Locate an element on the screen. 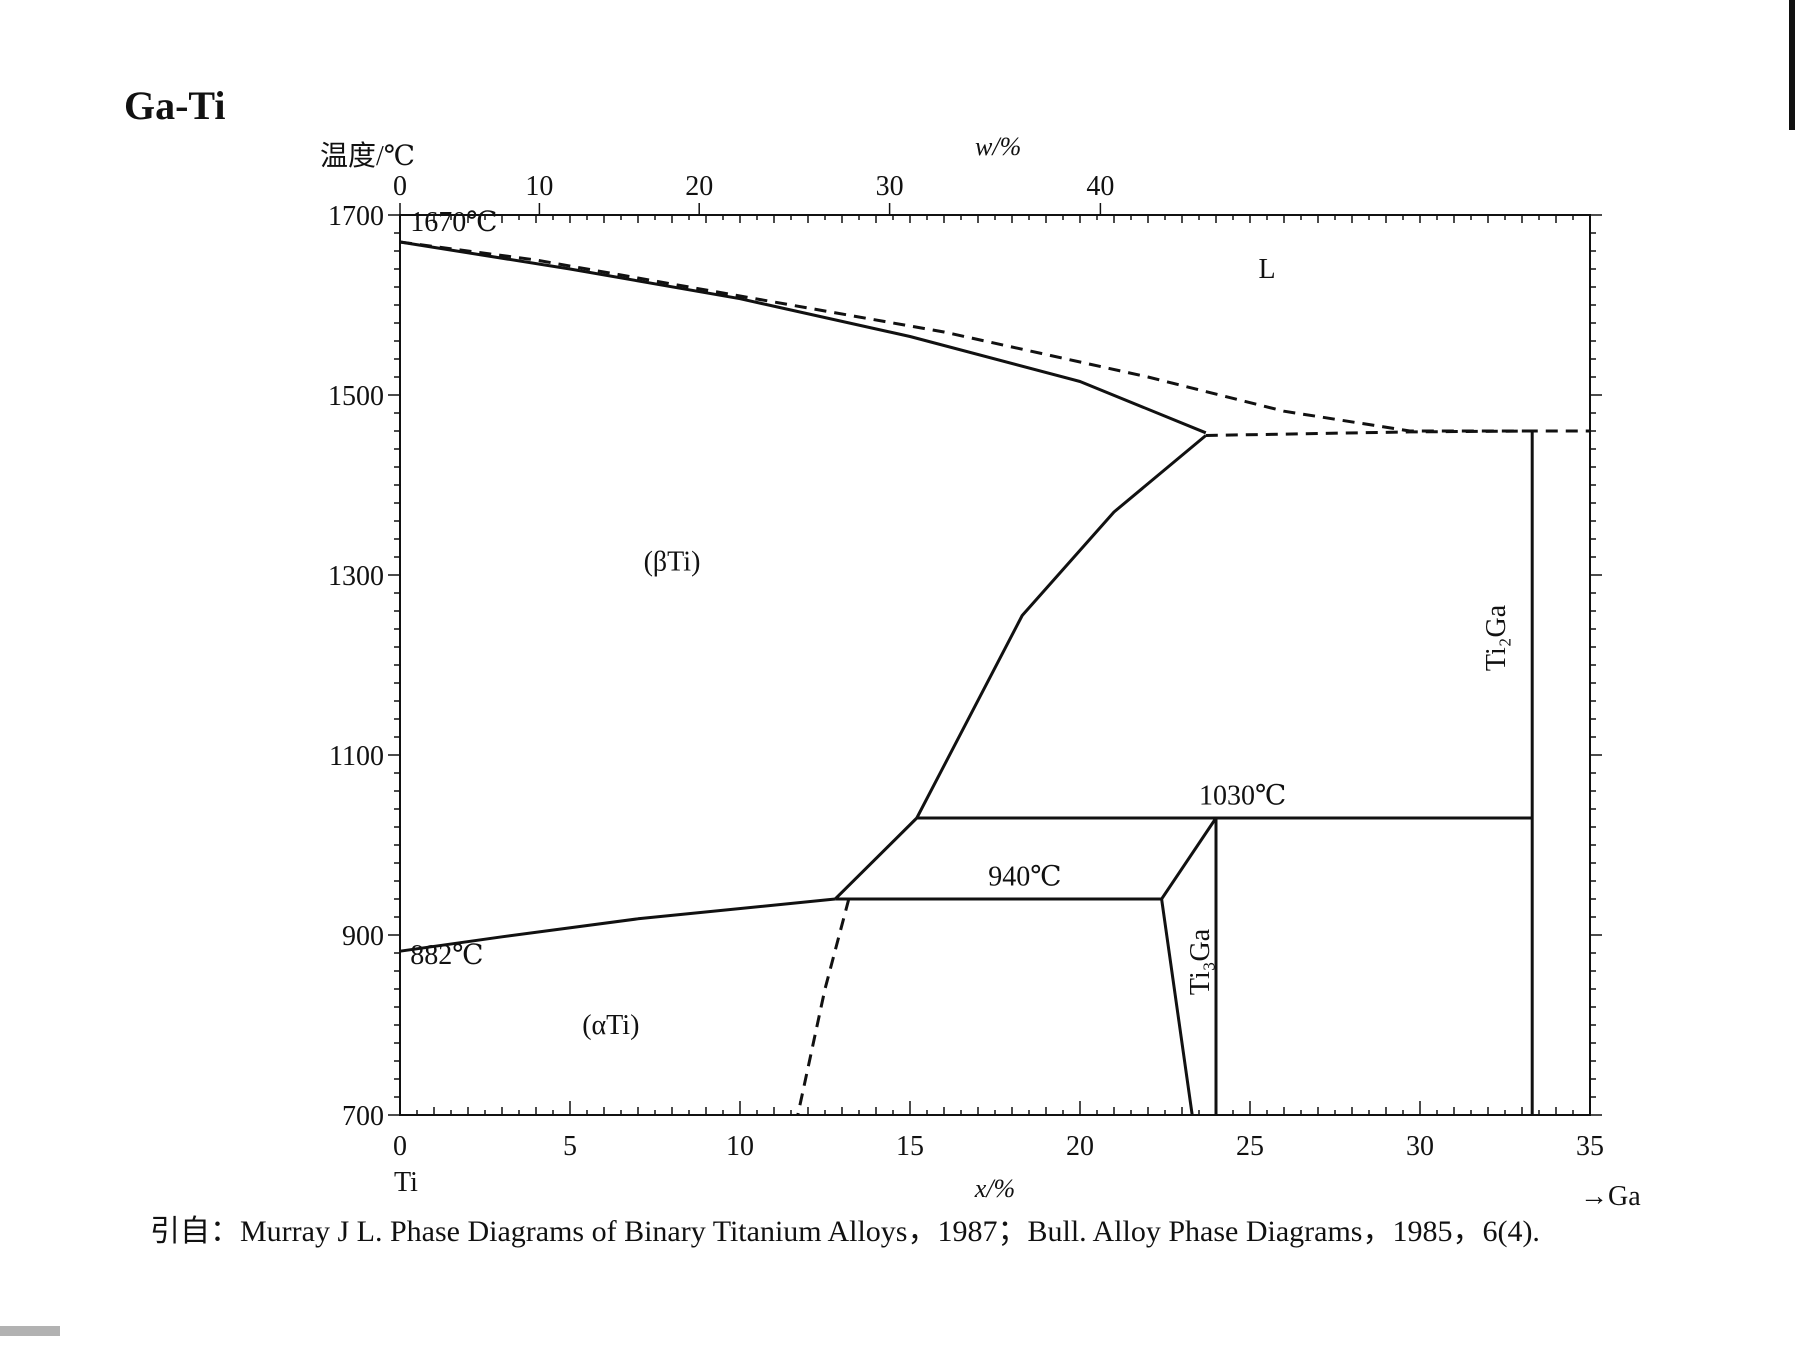 The image size is (1795, 1346). y-tick-label: 1100 is located at coordinates (356, 756).